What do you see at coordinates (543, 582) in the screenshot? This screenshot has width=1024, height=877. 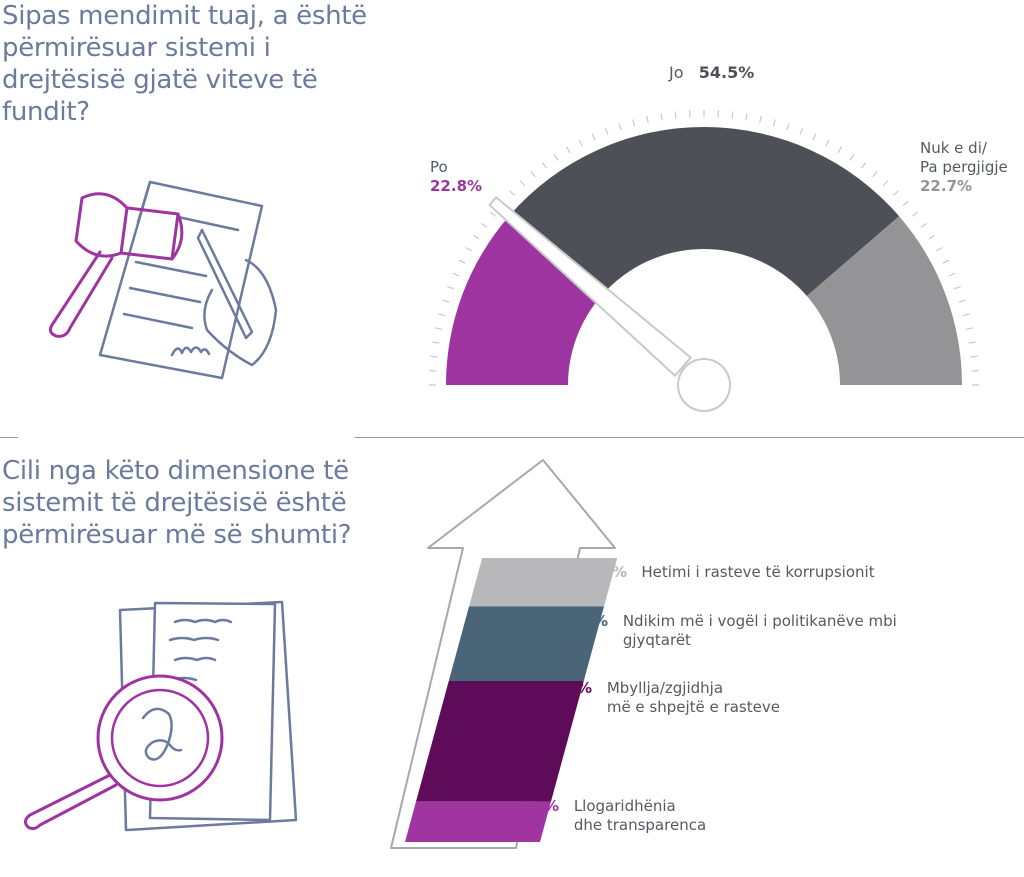 I see `arrow-segment-hetimi` at bounding box center [543, 582].